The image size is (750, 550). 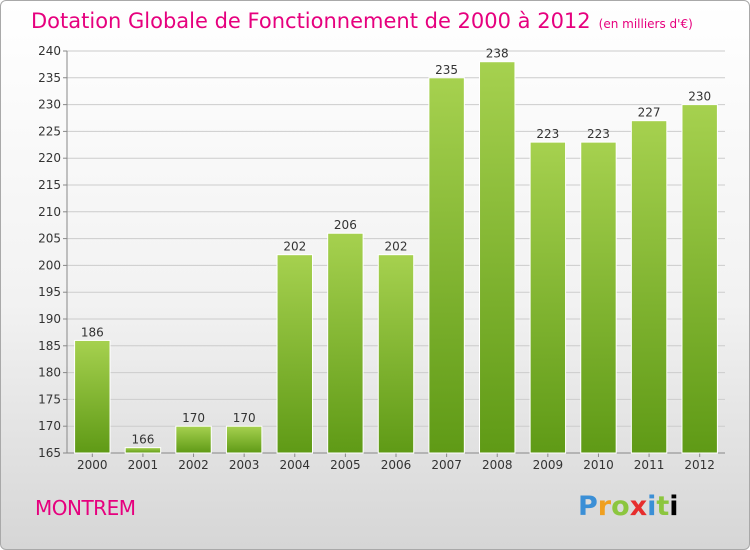 What do you see at coordinates (49, 265) in the screenshot?
I see `y-tick-label: 200` at bounding box center [49, 265].